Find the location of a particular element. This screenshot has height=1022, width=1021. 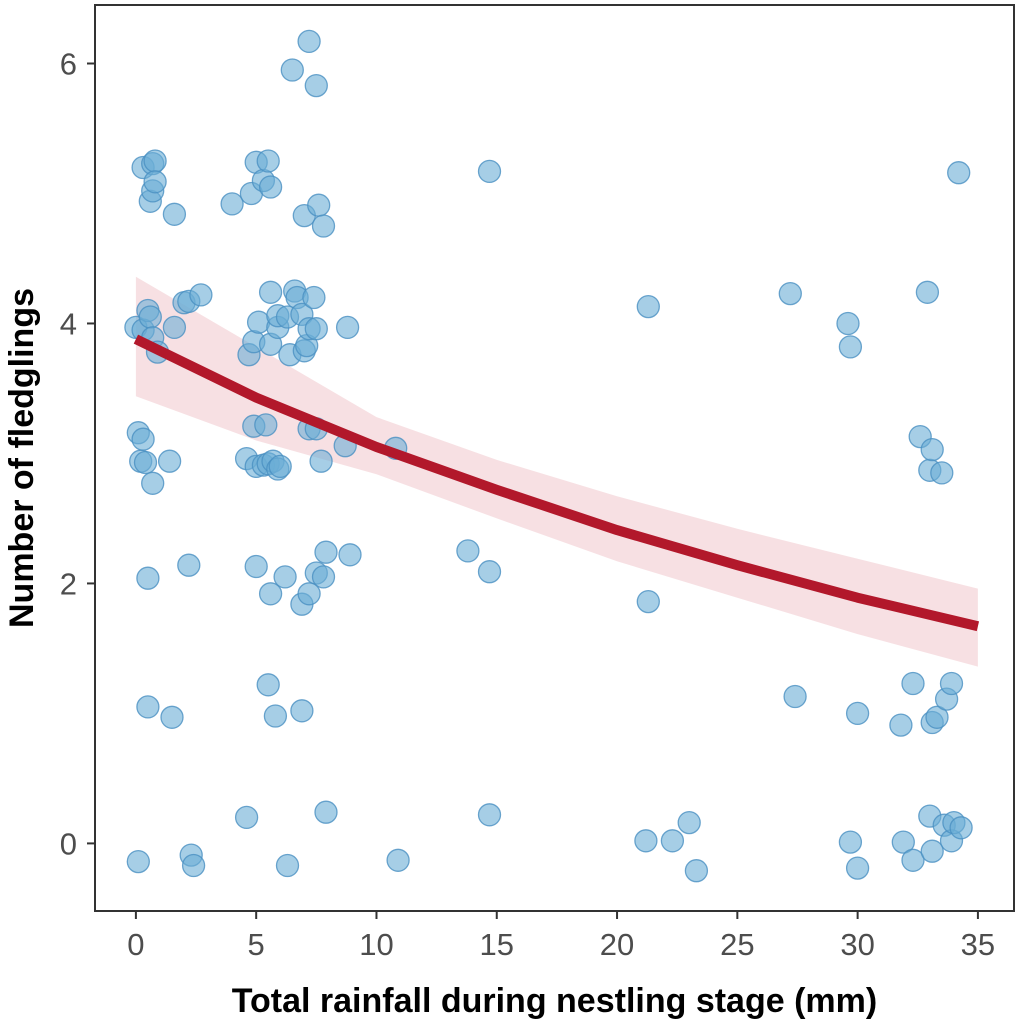

x-axis: 0 5 10 15 20 25 30 35 is located at coordinates (561, 936).